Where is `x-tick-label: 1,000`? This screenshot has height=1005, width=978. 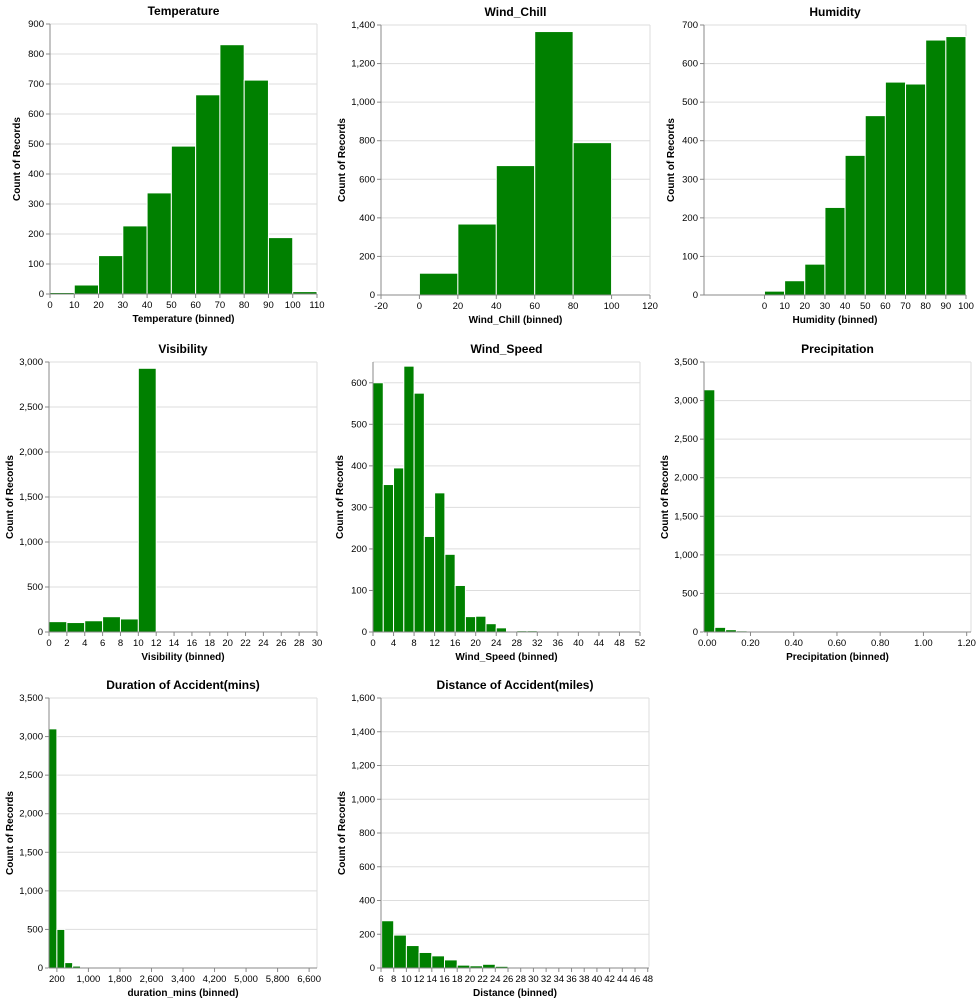 x-tick-label: 1,000 is located at coordinates (89, 979).